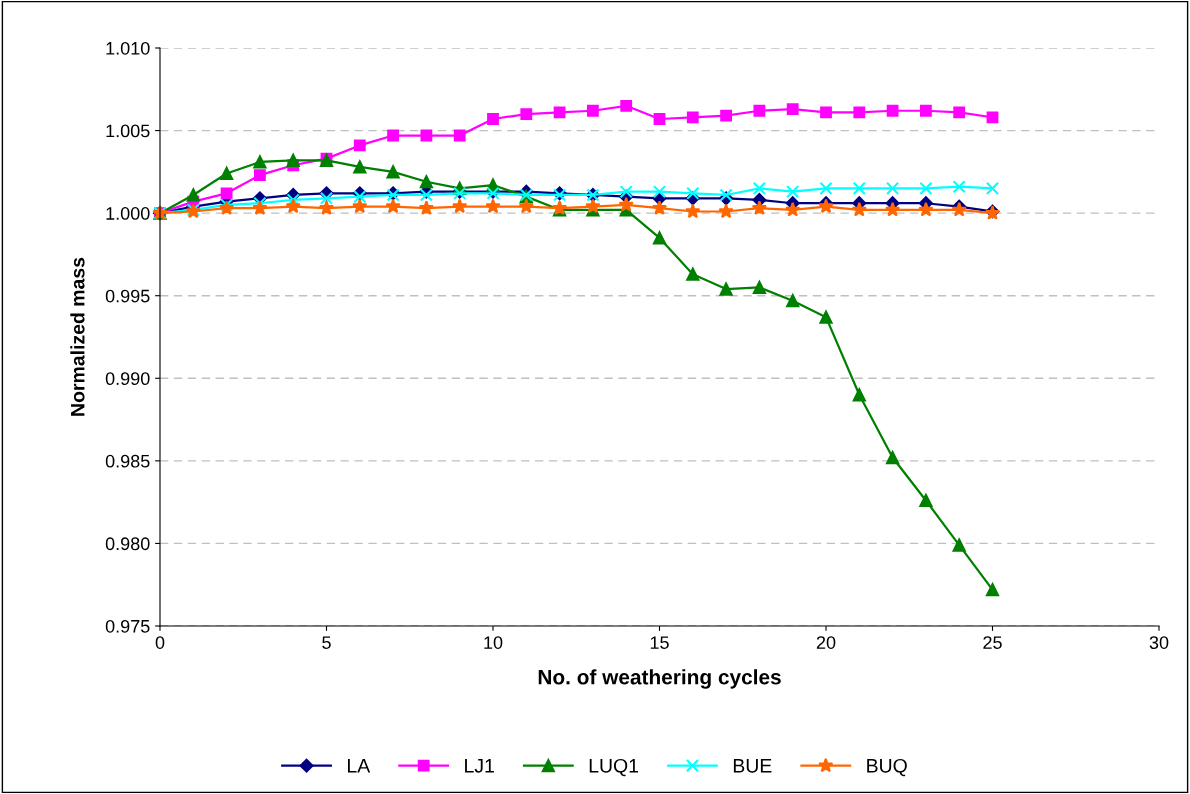  I want to click on x-tick-label: 15, so click(659, 642).